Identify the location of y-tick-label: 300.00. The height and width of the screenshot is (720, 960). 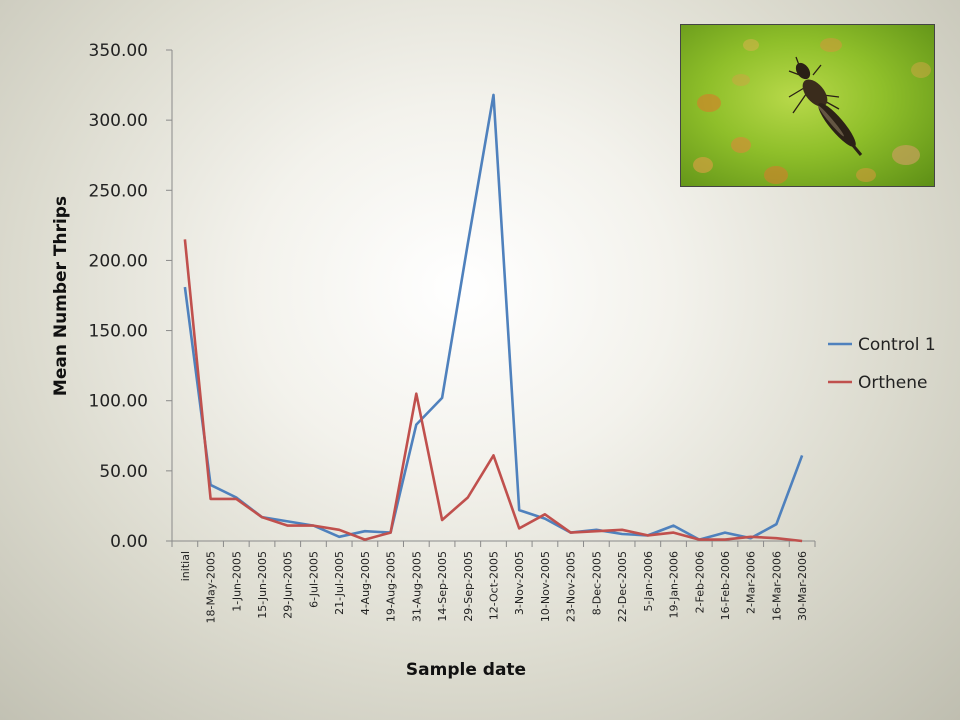
(118, 121).